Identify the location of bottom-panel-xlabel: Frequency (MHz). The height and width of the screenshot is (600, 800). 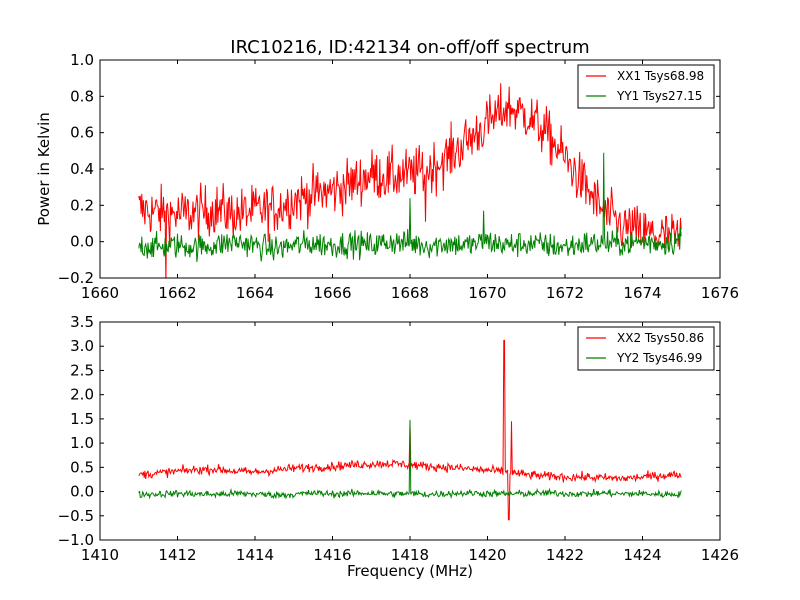
(410, 571).